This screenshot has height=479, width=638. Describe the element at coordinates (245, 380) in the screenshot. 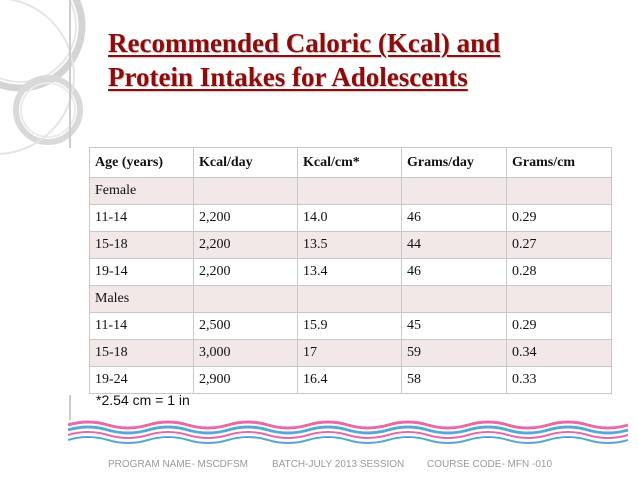

I see `table-cell: 2,900` at that location.